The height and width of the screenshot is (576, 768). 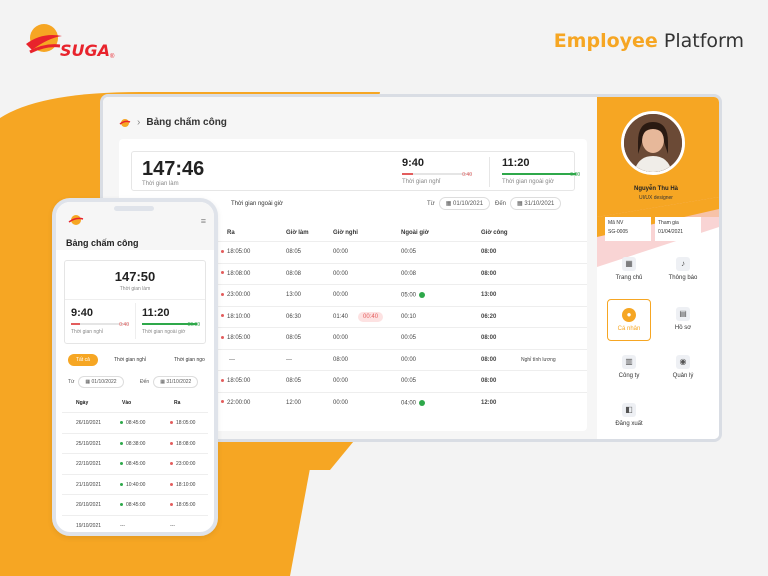 I want to click on nav-item-building: ▥ Công ty, so click(x=629, y=368).